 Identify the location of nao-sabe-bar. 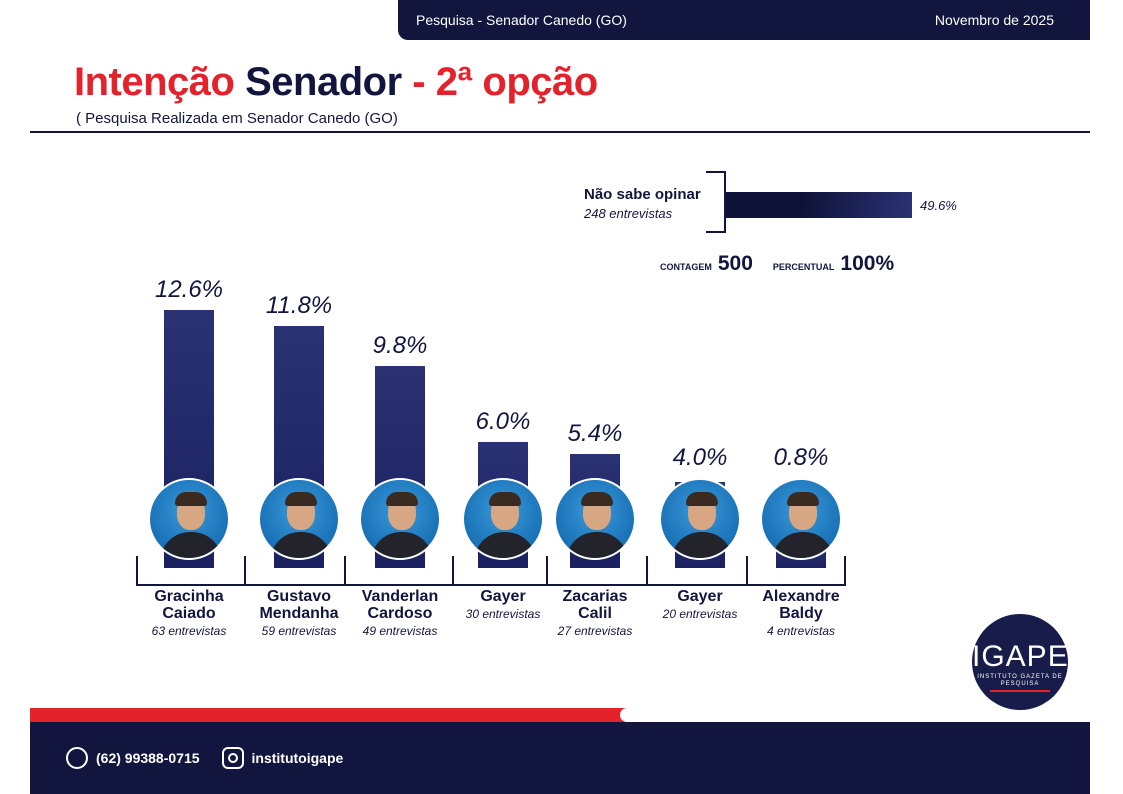
(819, 205).